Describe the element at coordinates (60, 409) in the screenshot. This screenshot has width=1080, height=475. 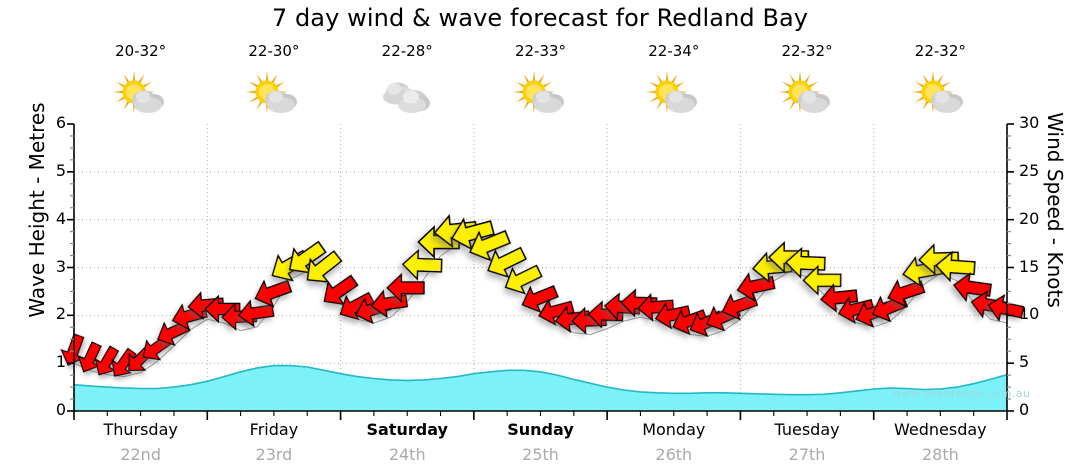
I see `left-axis-tick-label: 0` at that location.